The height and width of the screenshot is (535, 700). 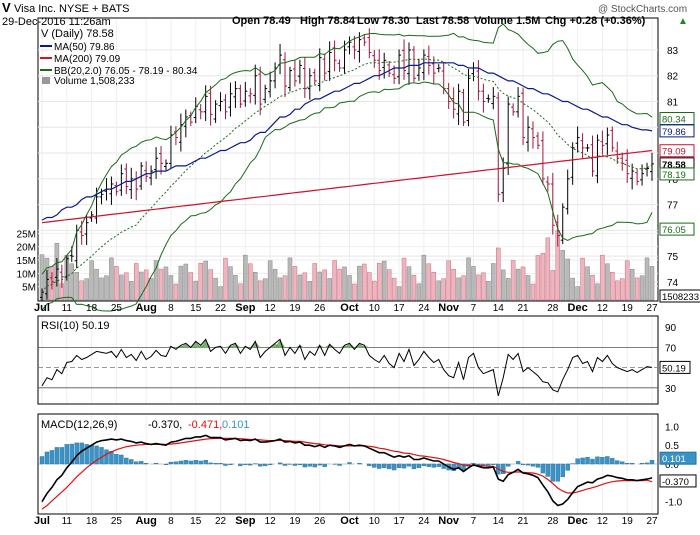 I want to click on x-axis-label: Jul, so click(x=42, y=521).